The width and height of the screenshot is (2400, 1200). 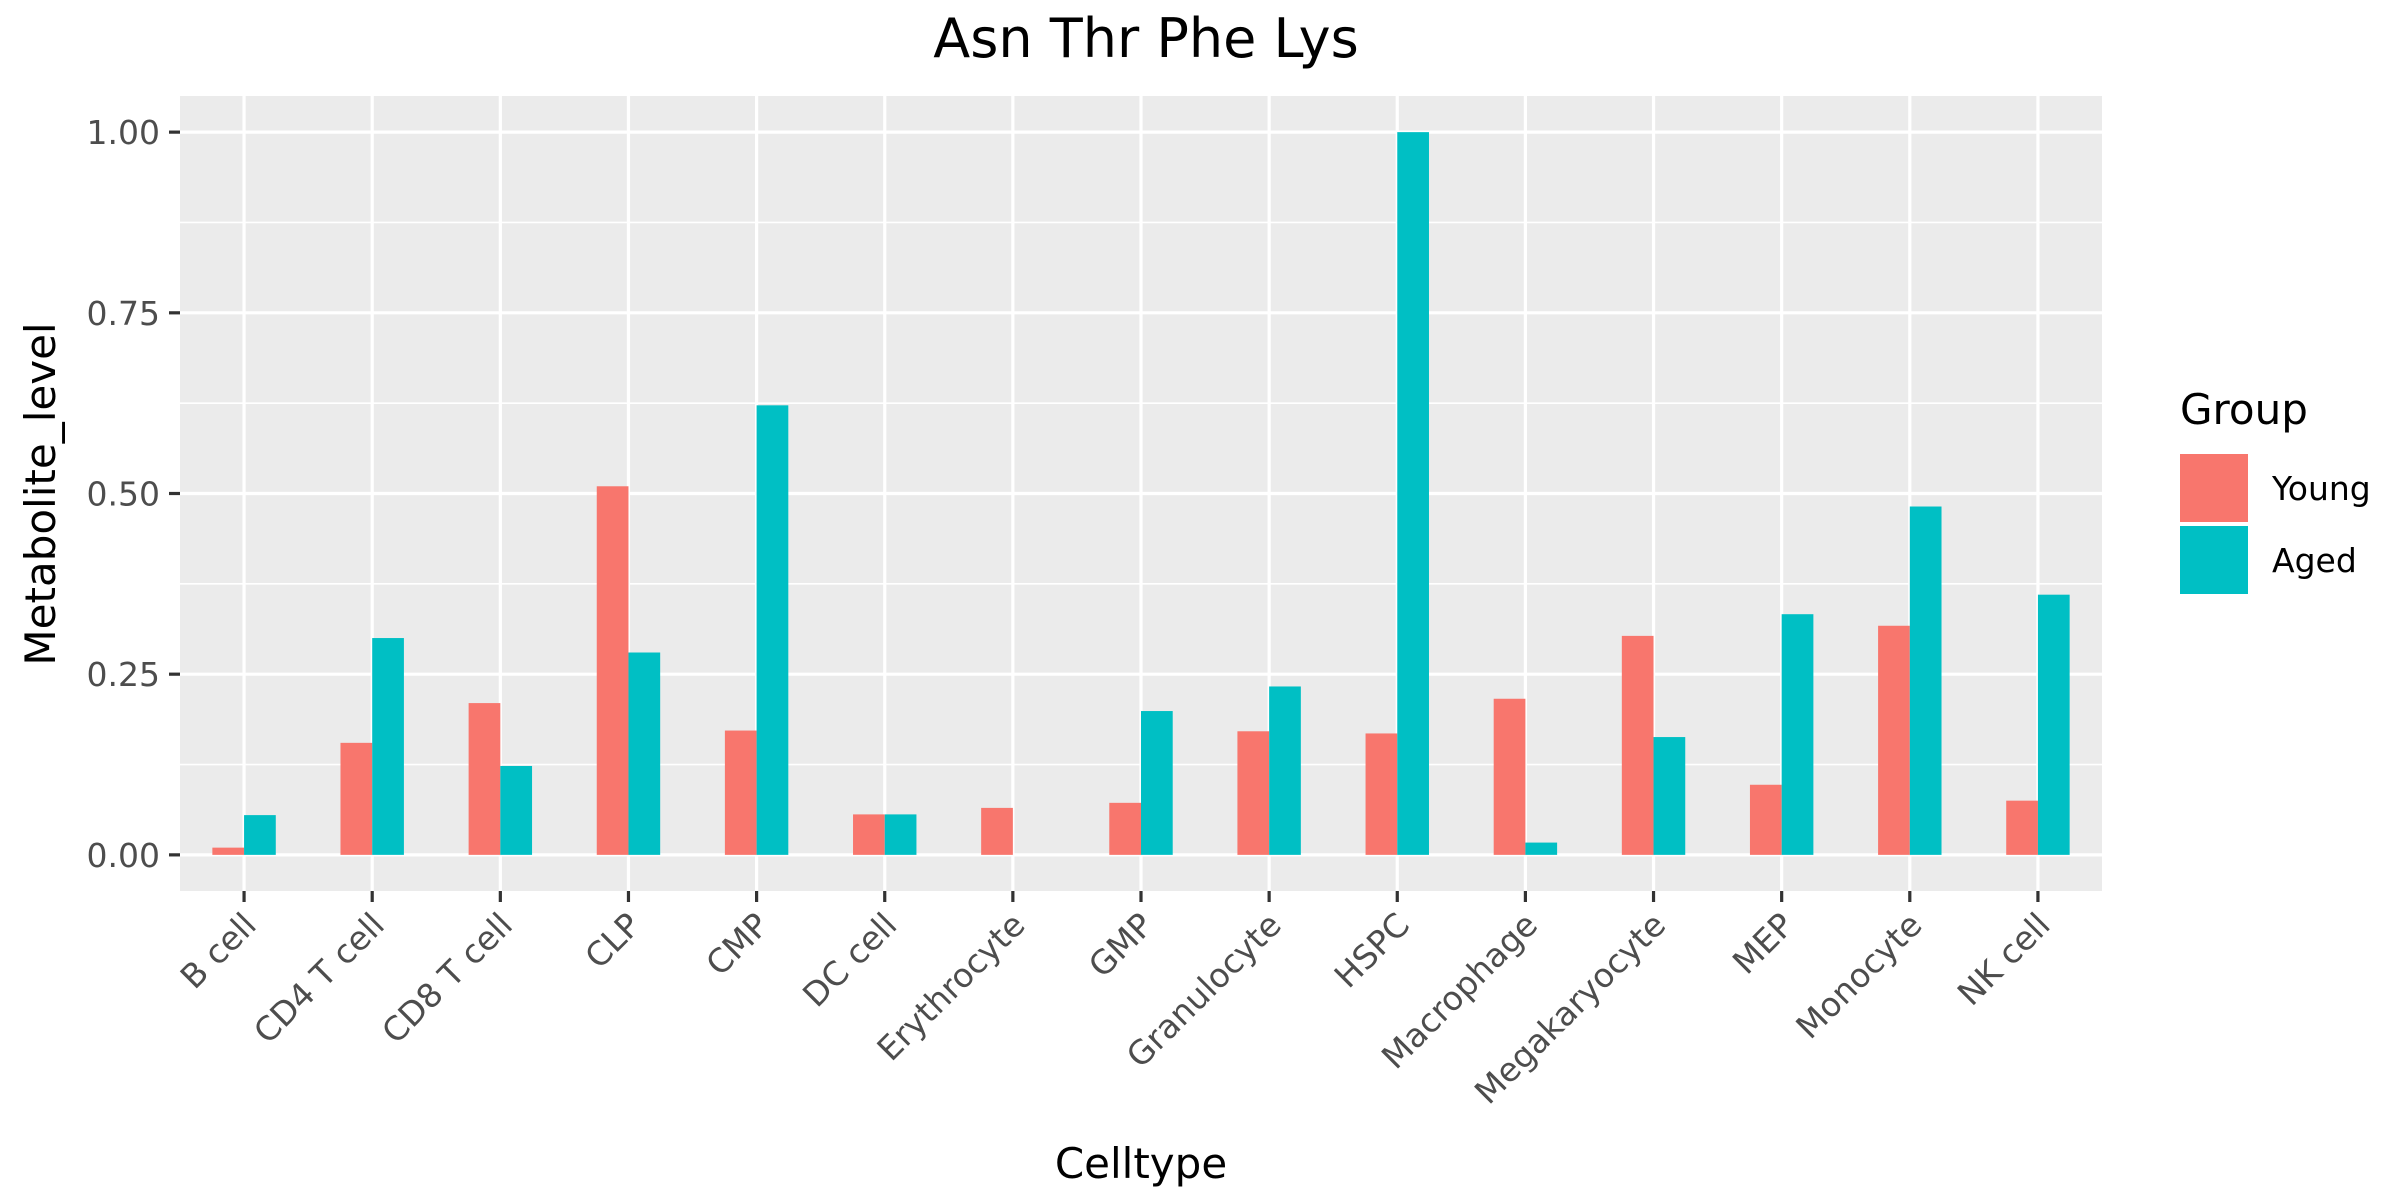 I want to click on x-tick-label: CD4 T cell, so click(x=319, y=978).